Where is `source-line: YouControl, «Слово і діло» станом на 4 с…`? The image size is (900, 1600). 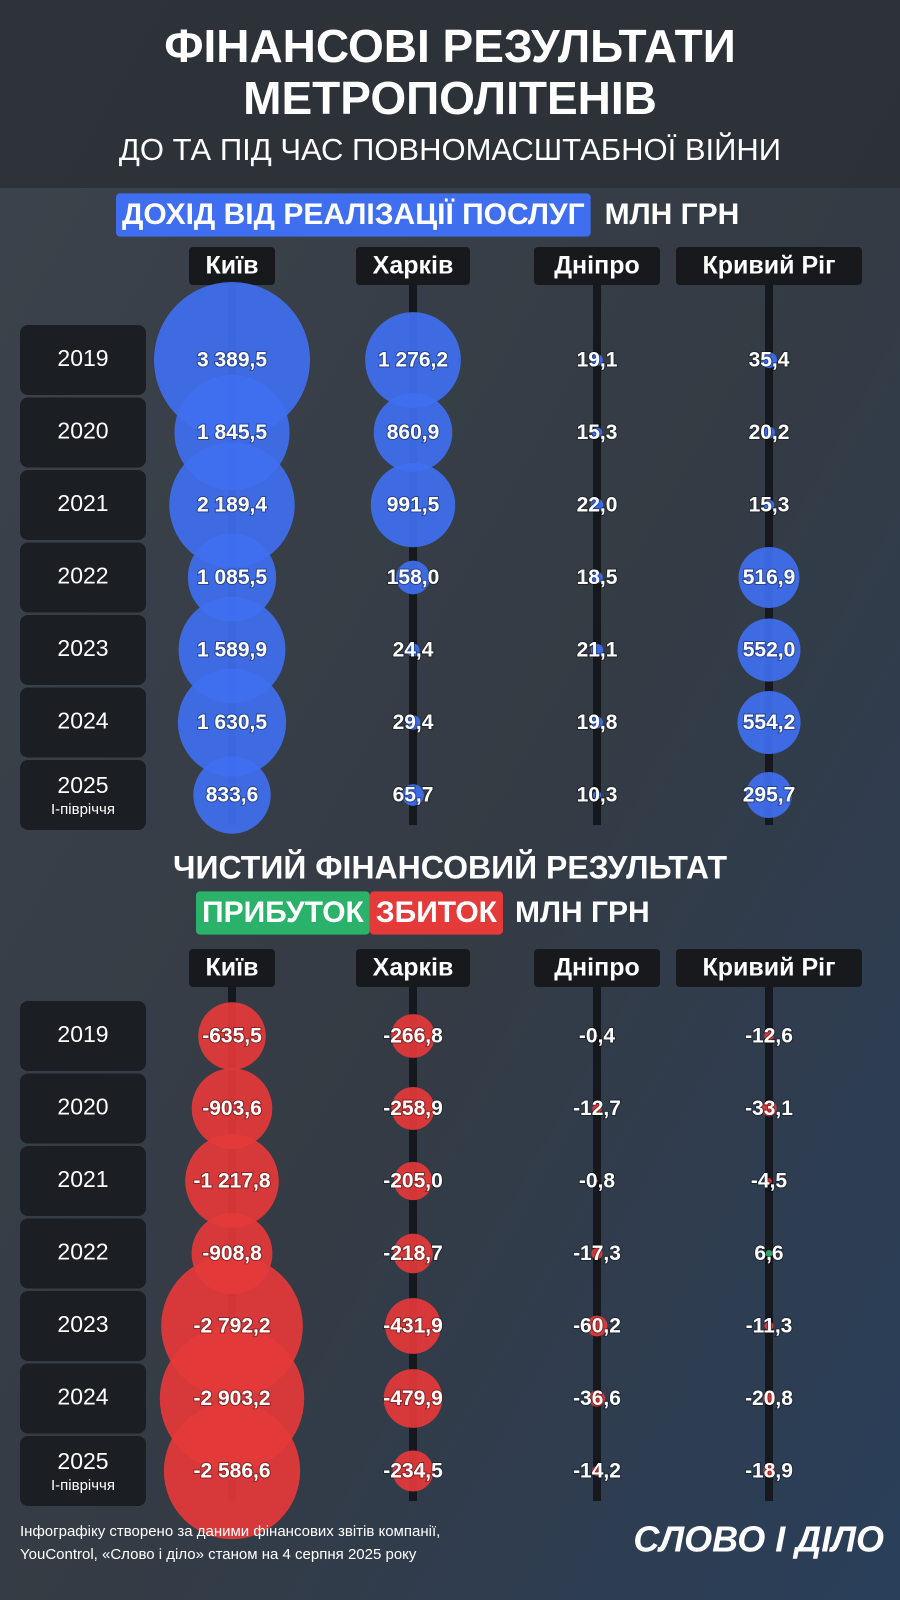 source-line: YouControl, «Слово і діло» станом на 4 с… is located at coordinates (218, 1554).